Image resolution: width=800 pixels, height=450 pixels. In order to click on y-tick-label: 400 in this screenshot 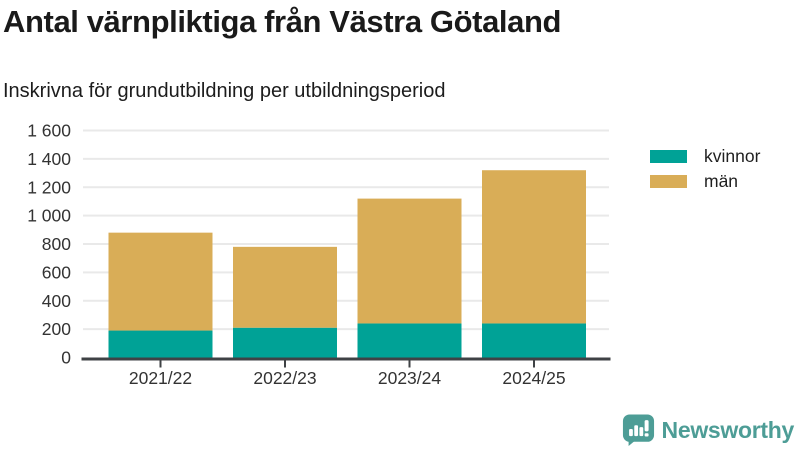, I will do `click(56, 301)`.